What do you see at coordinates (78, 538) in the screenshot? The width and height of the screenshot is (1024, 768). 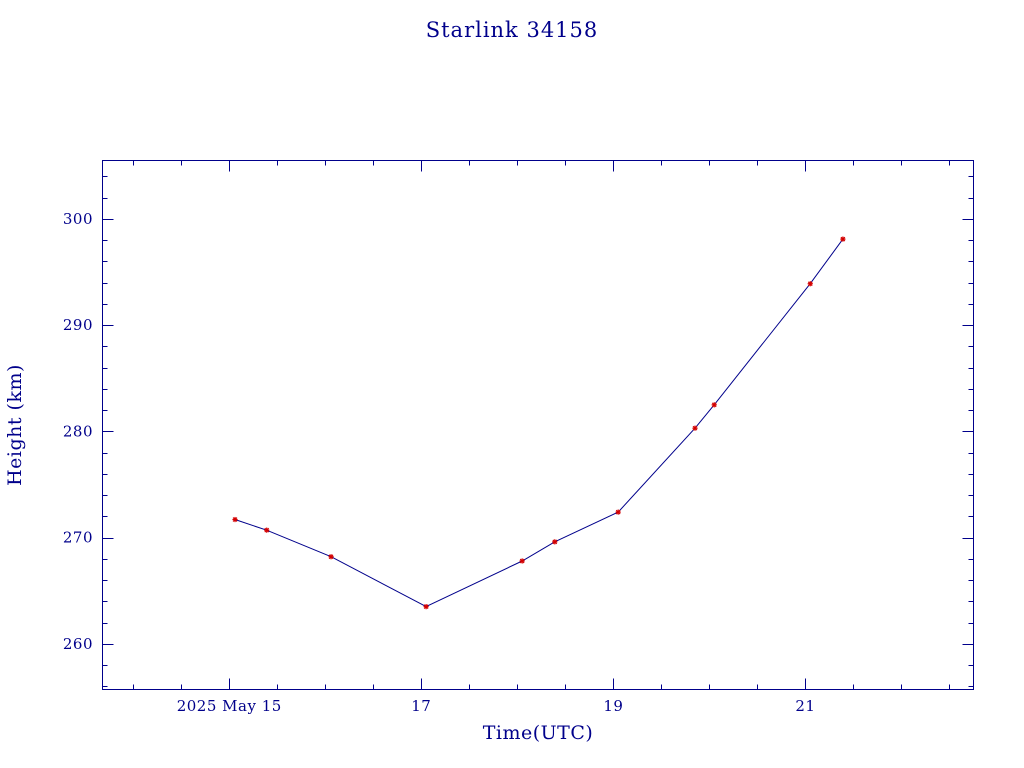 I see `y-tick-label: 270` at bounding box center [78, 538].